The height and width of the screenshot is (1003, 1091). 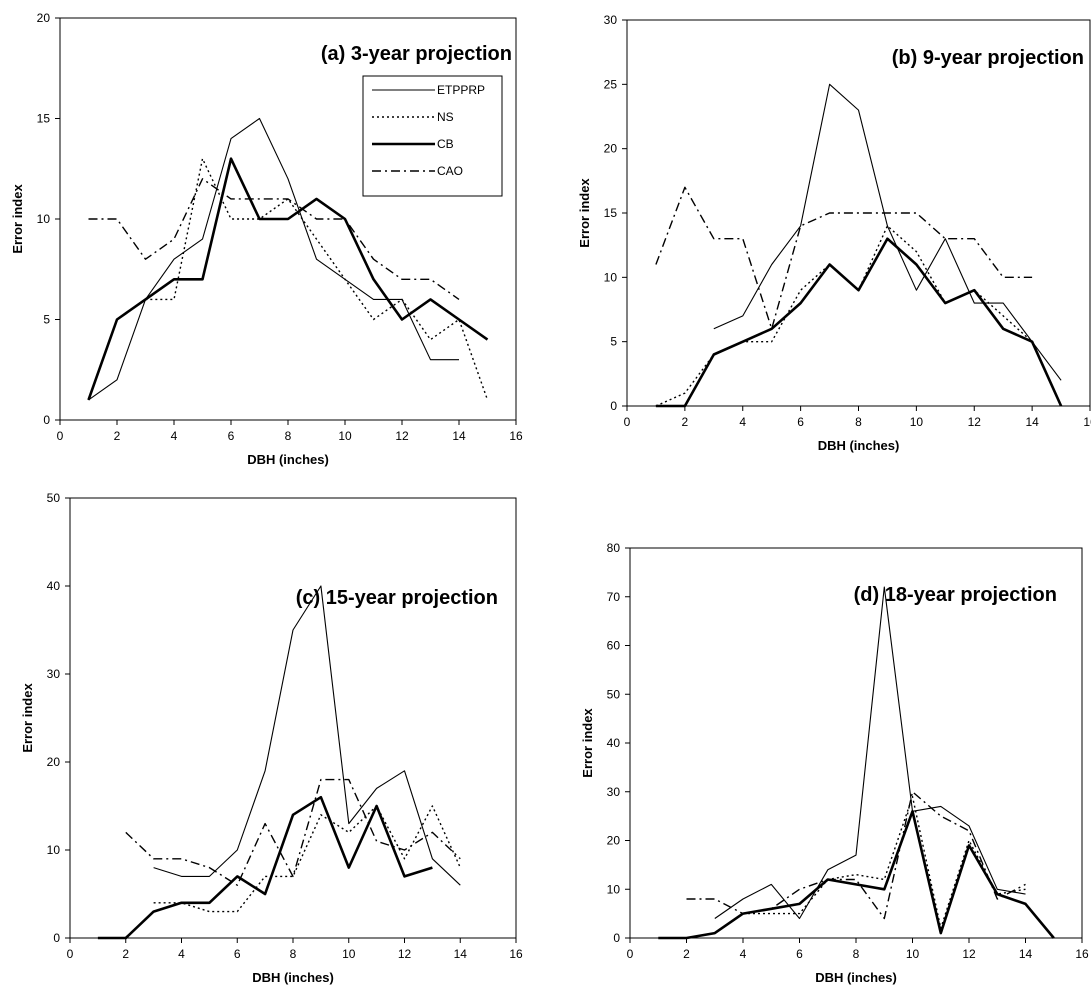 What do you see at coordinates (614, 597) in the screenshot?
I see `y-tick-label: 70` at bounding box center [614, 597].